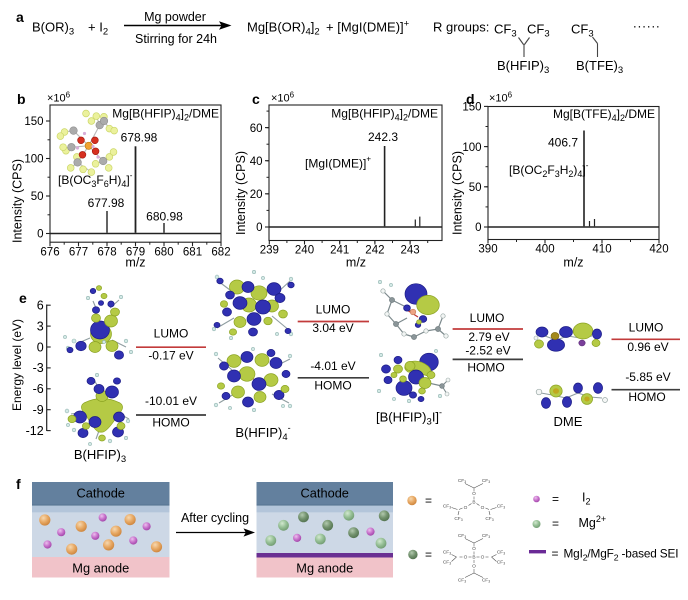 This screenshot has width=688, height=600. Describe the element at coordinates (23, 298) in the screenshot. I see `svg-text: e` at that location.